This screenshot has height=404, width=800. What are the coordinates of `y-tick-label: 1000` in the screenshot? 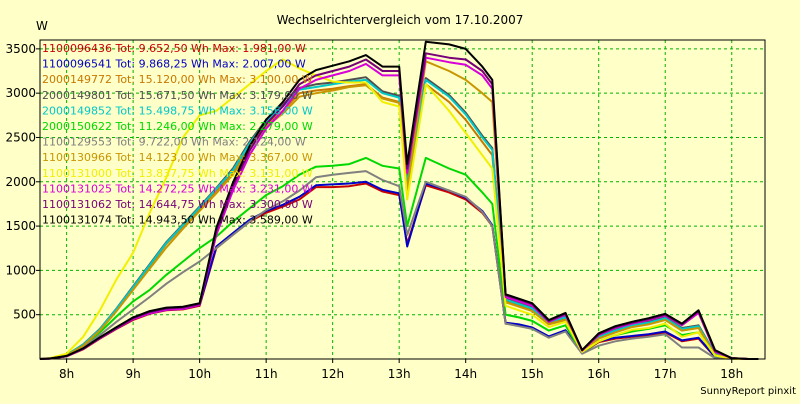 It's located at (20, 270).